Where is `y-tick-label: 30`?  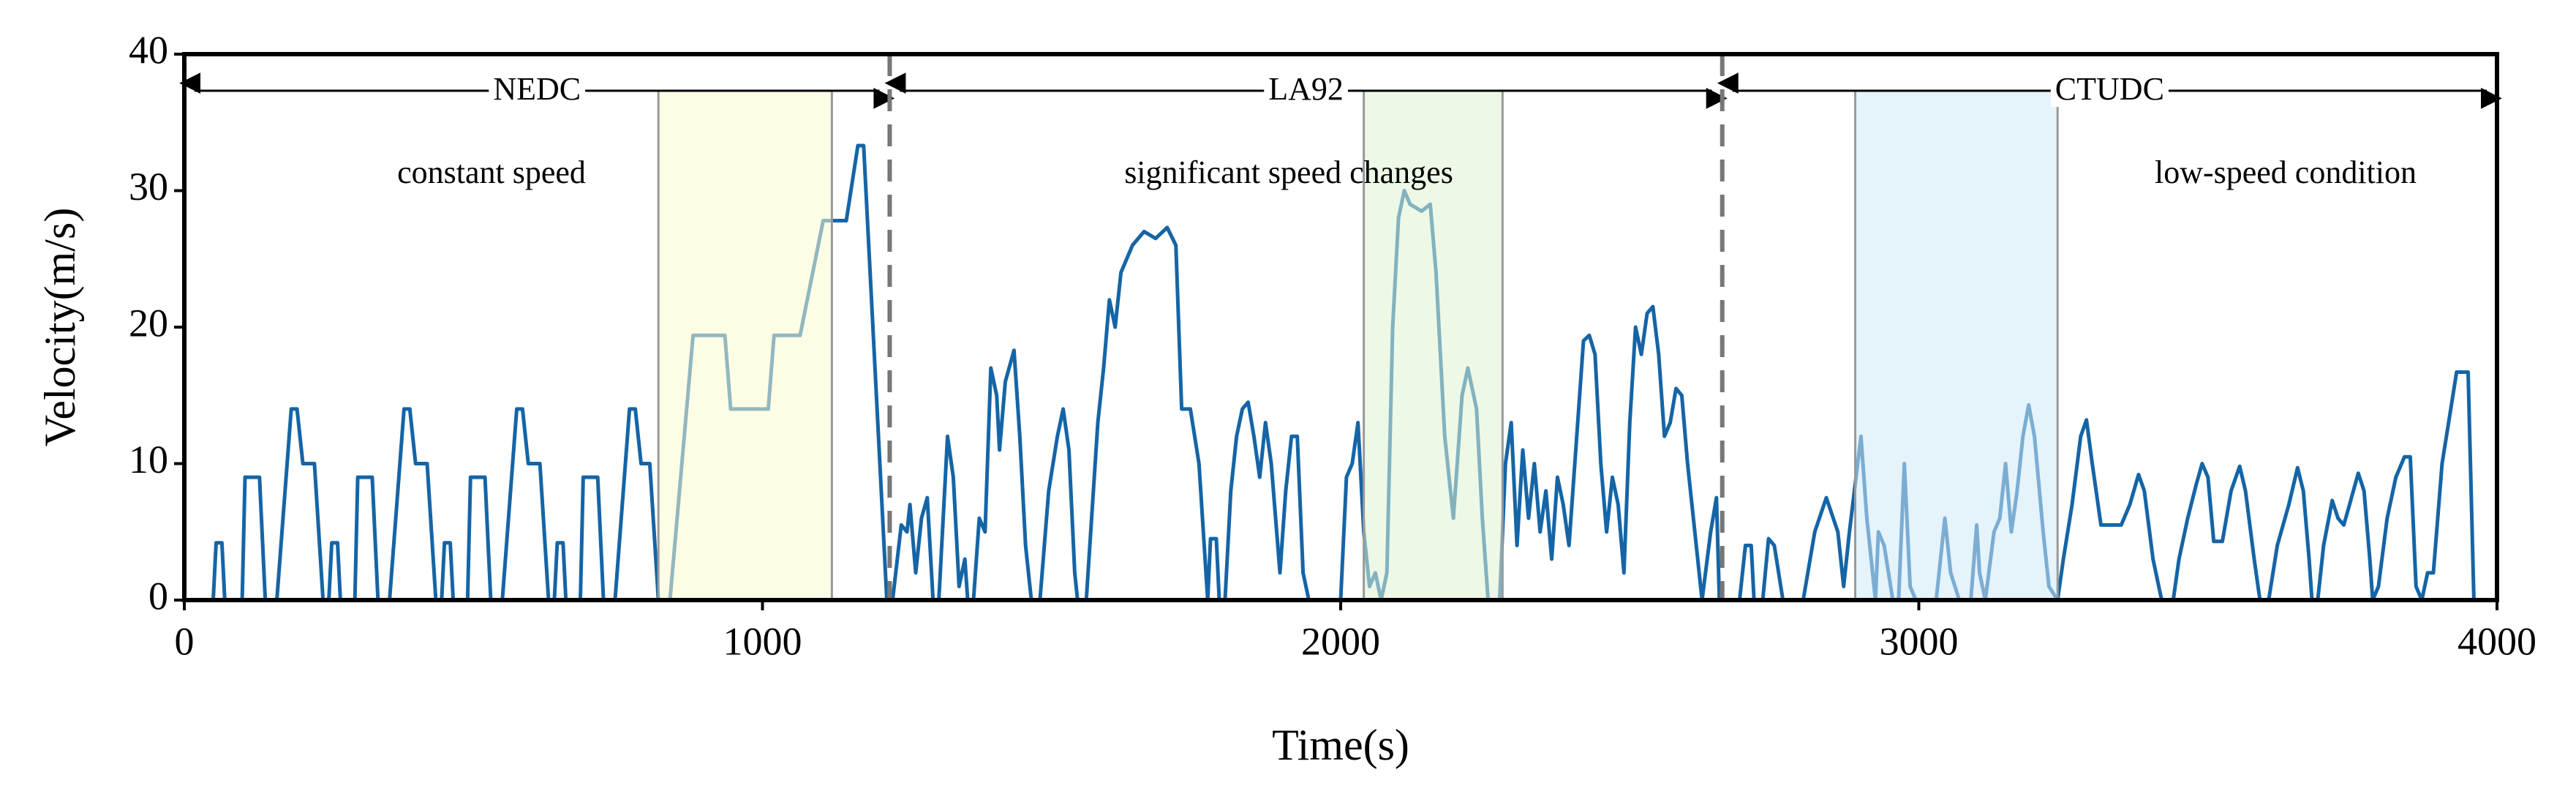 y-tick-label: 30 is located at coordinates (148, 187).